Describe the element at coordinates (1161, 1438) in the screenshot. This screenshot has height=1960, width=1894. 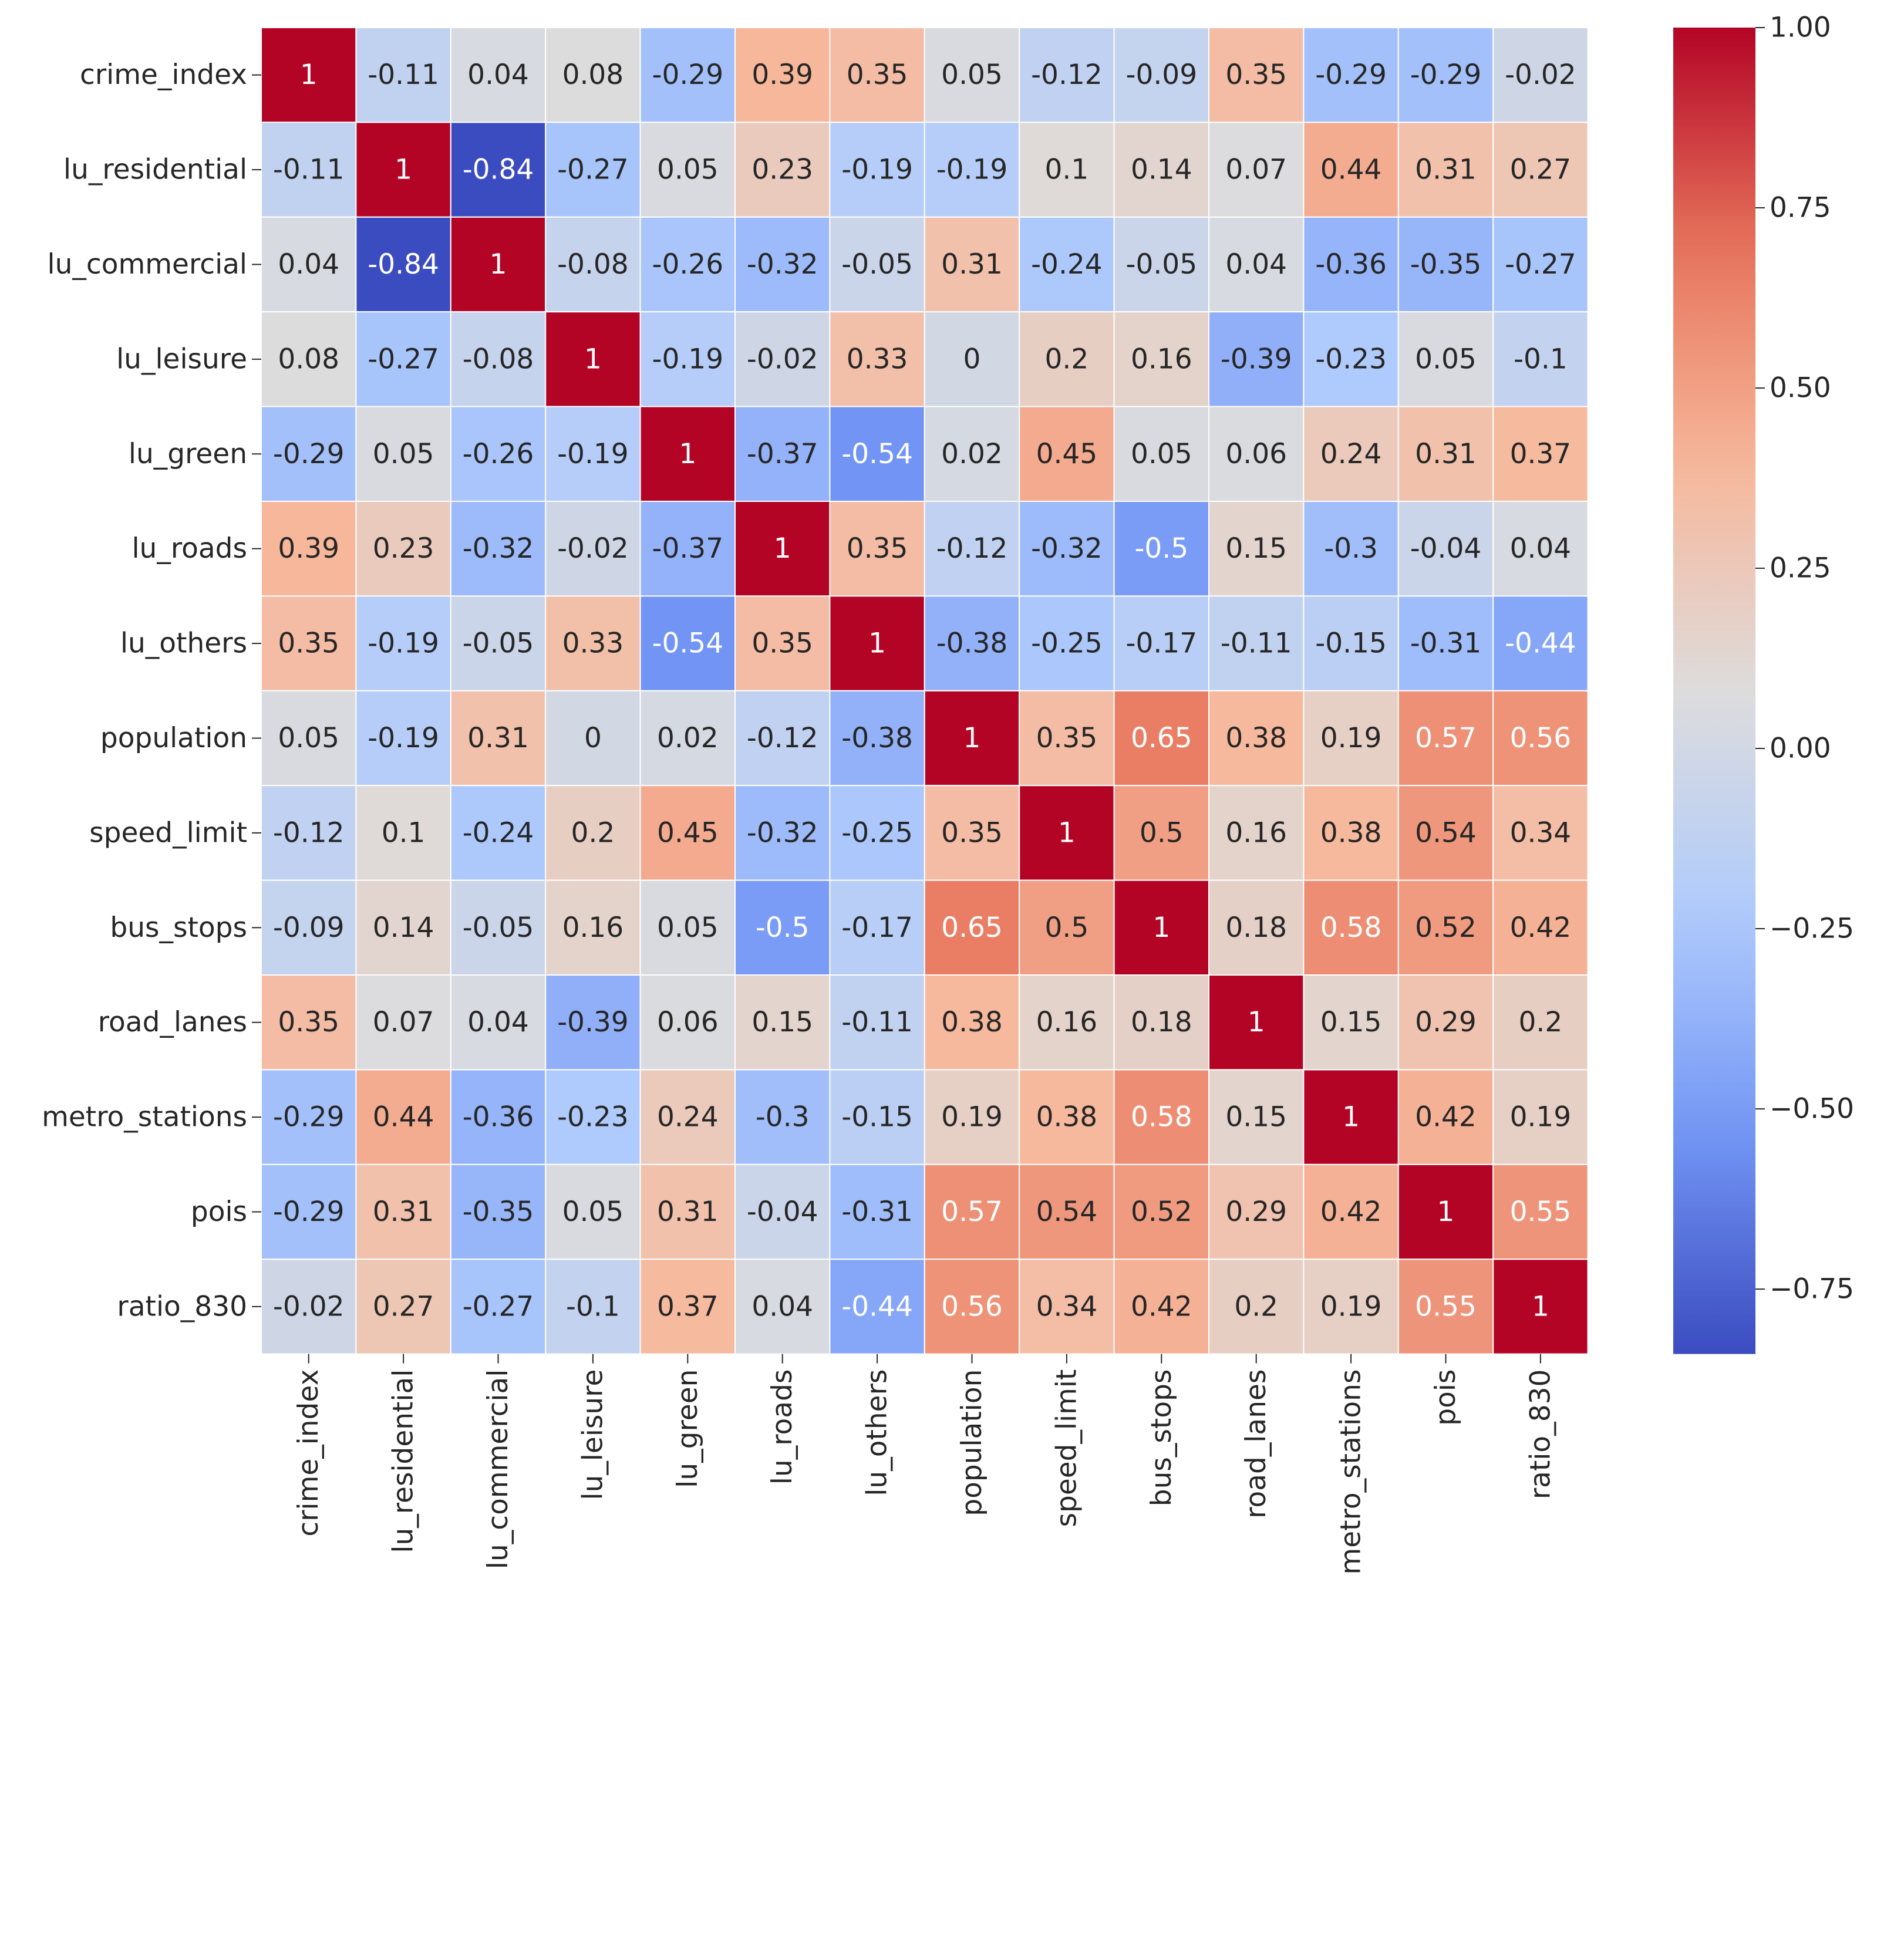
I see `x-tick-label: bus_stops` at that location.